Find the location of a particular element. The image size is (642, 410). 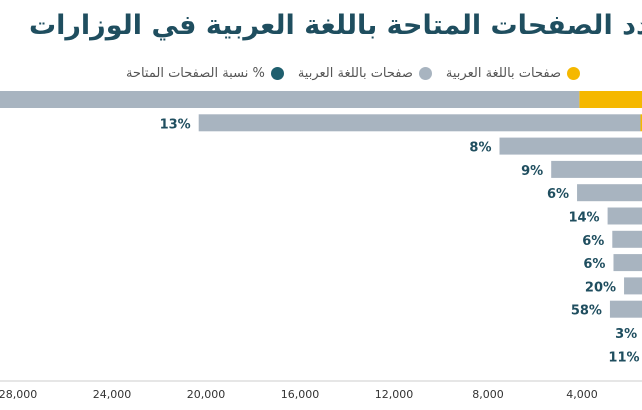

percent-label-8: 20% is located at coordinates (600, 287).